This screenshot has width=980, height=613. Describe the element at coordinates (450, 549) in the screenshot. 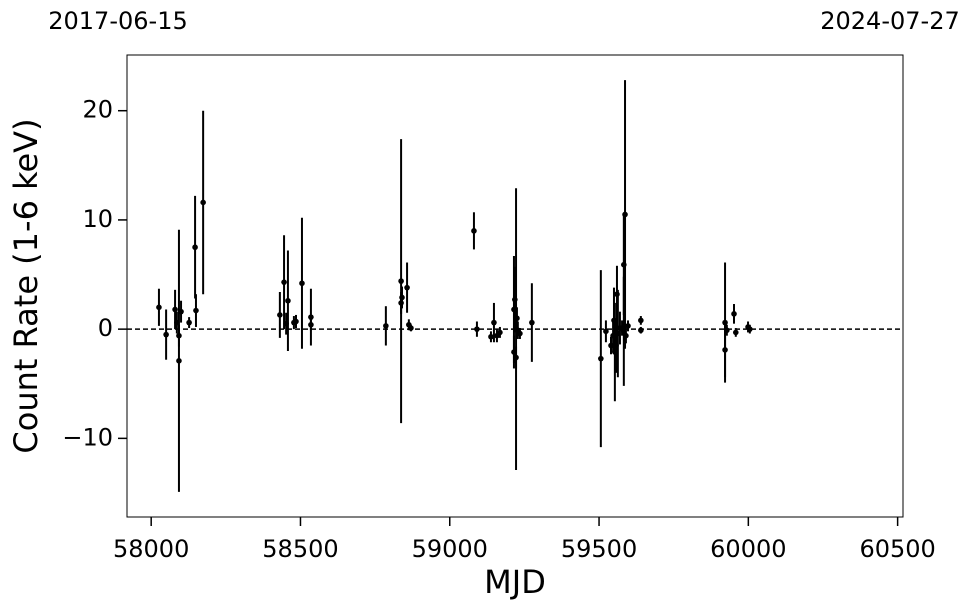

I see `x-tick-label: 59000` at that location.